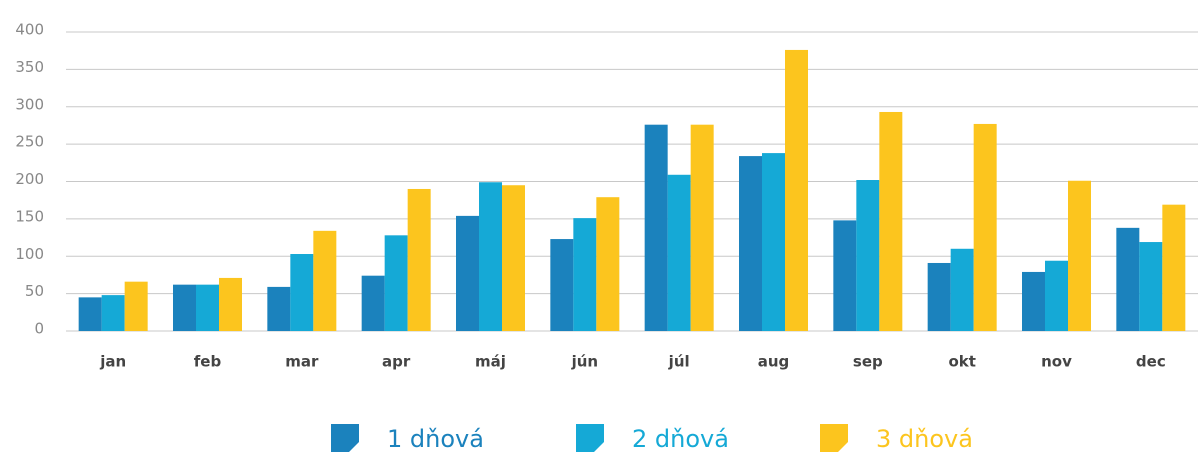 The height and width of the screenshot is (452, 1198). I want to click on x-tick-label: aug, so click(774, 362).